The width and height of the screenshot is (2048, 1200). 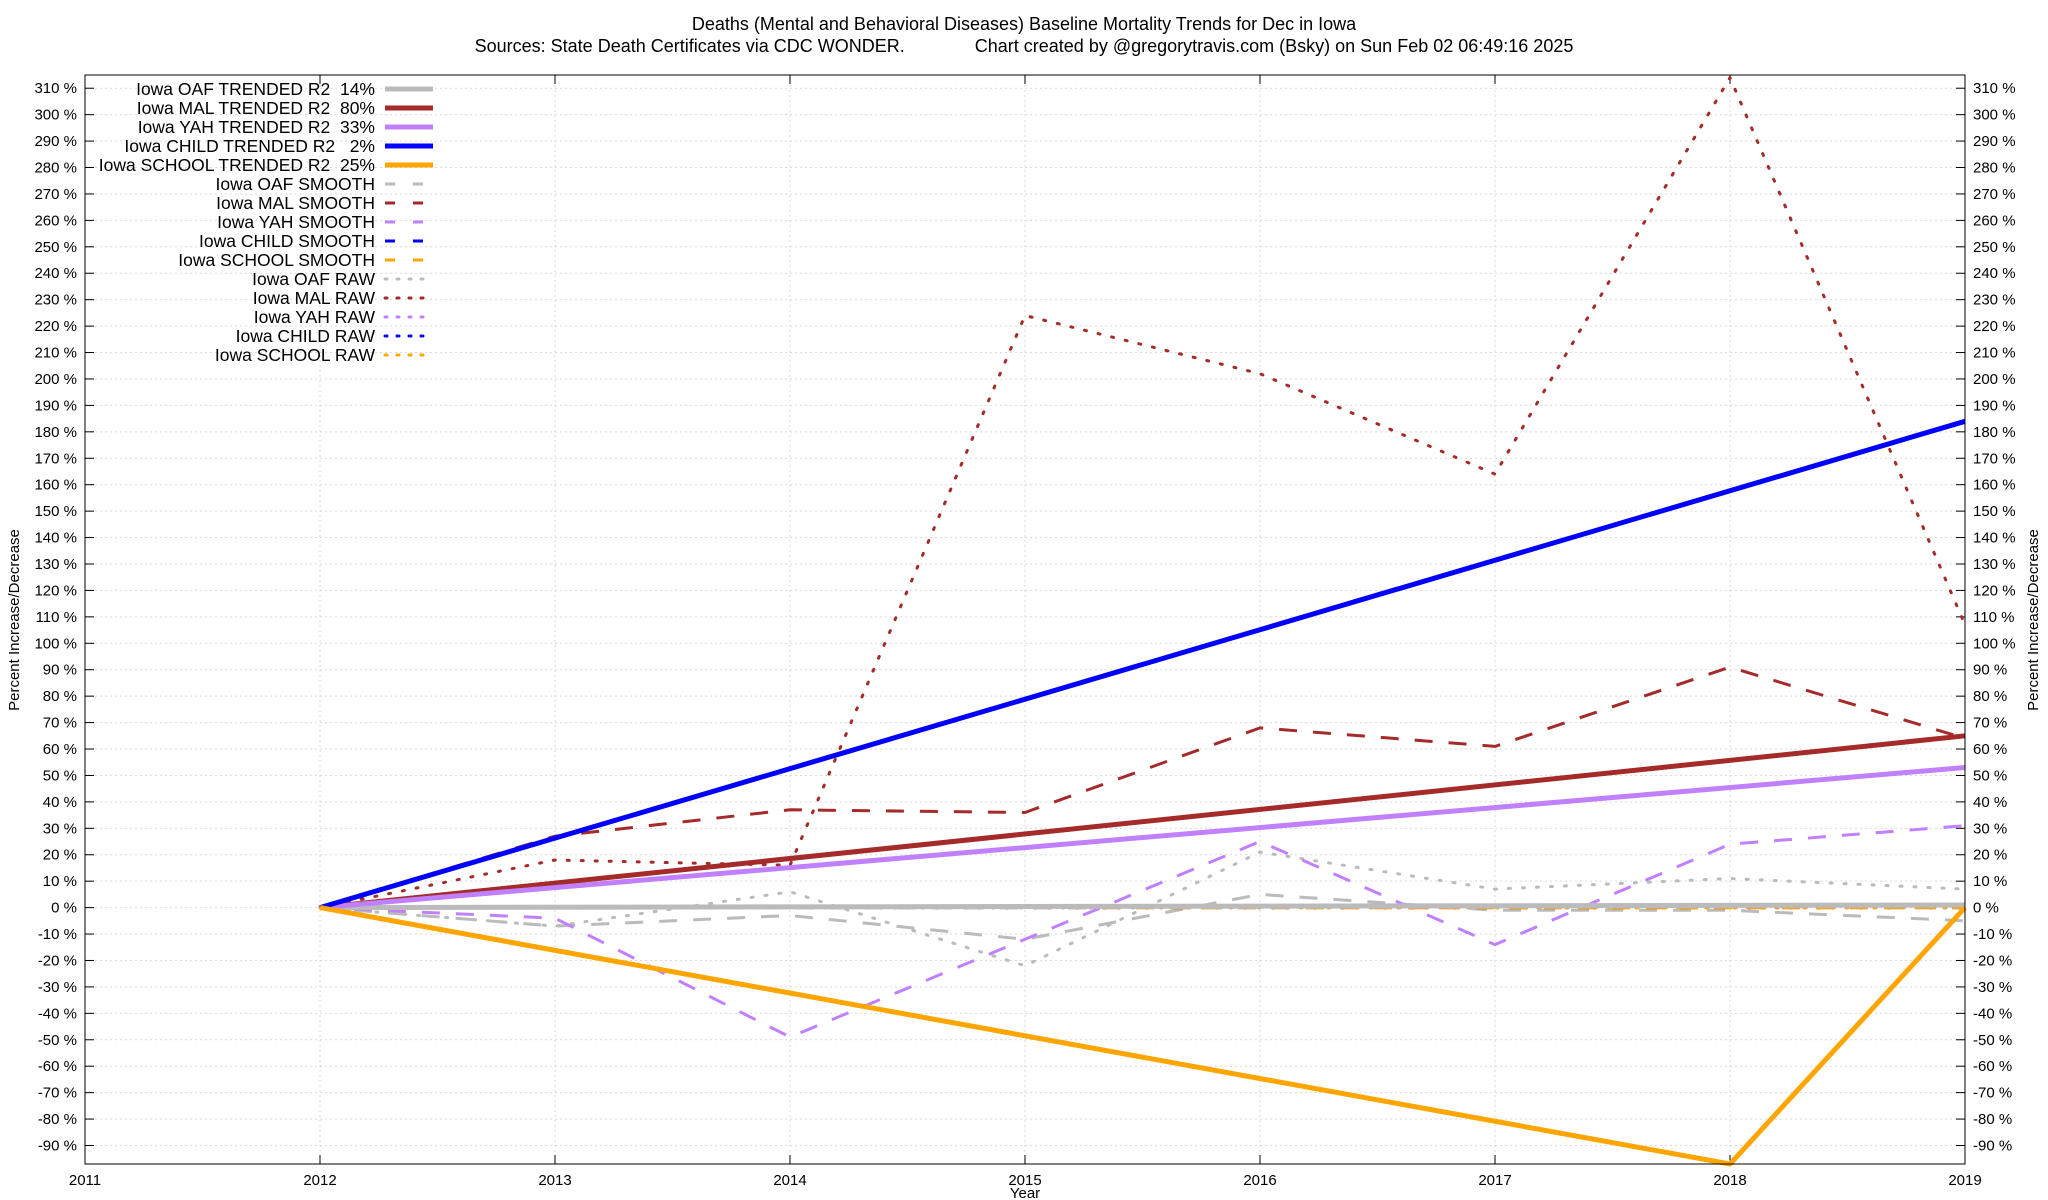 I want to click on y2-tick-label: 290 %, so click(x=1994, y=141).